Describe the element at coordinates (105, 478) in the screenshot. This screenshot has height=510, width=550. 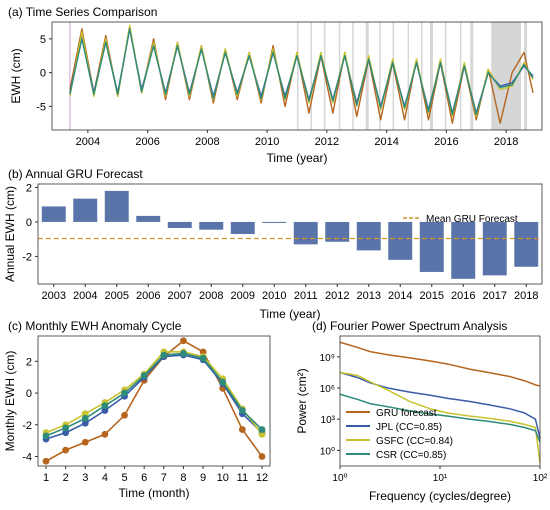
I see `x-tick-label-4: 4` at that location.